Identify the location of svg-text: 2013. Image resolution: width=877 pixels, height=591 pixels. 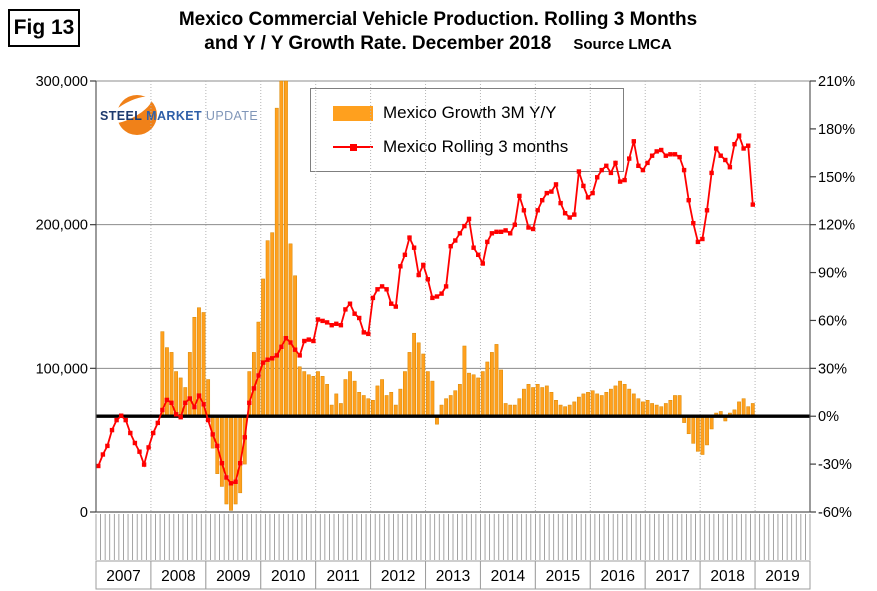
(453, 576).